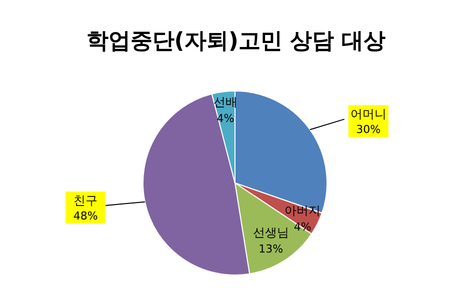 This screenshot has width=472, height=297. I want to click on slice-label: 아버지, so click(302, 211).